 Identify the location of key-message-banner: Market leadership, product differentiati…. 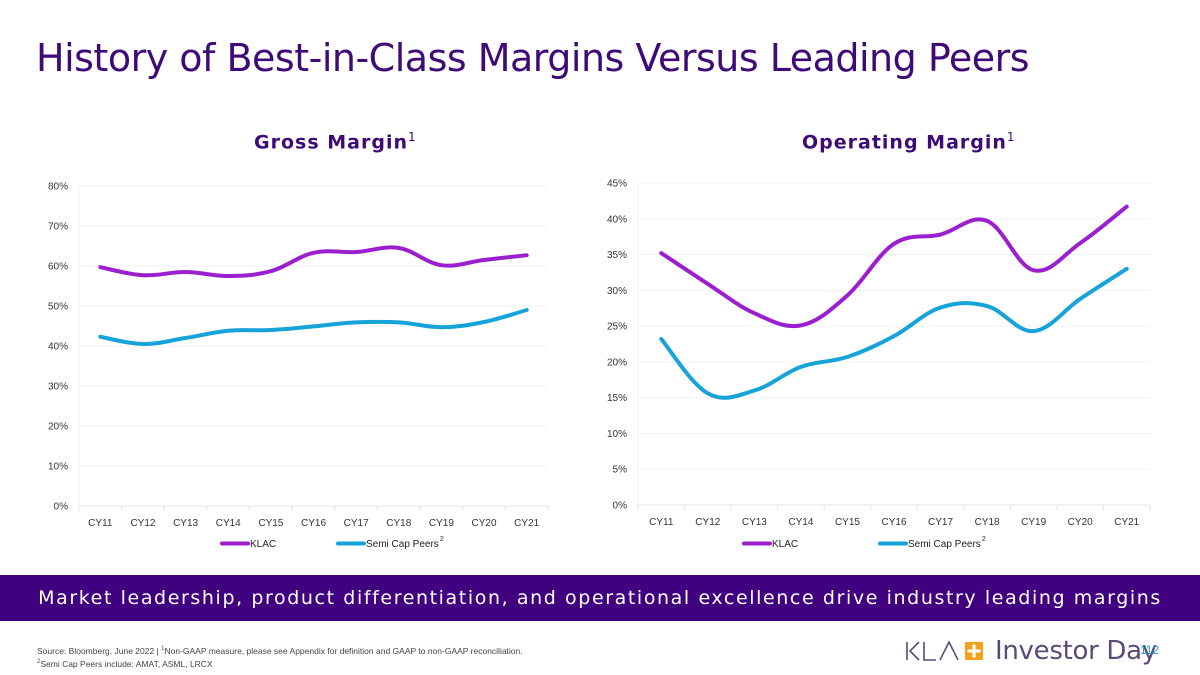
(600, 598).